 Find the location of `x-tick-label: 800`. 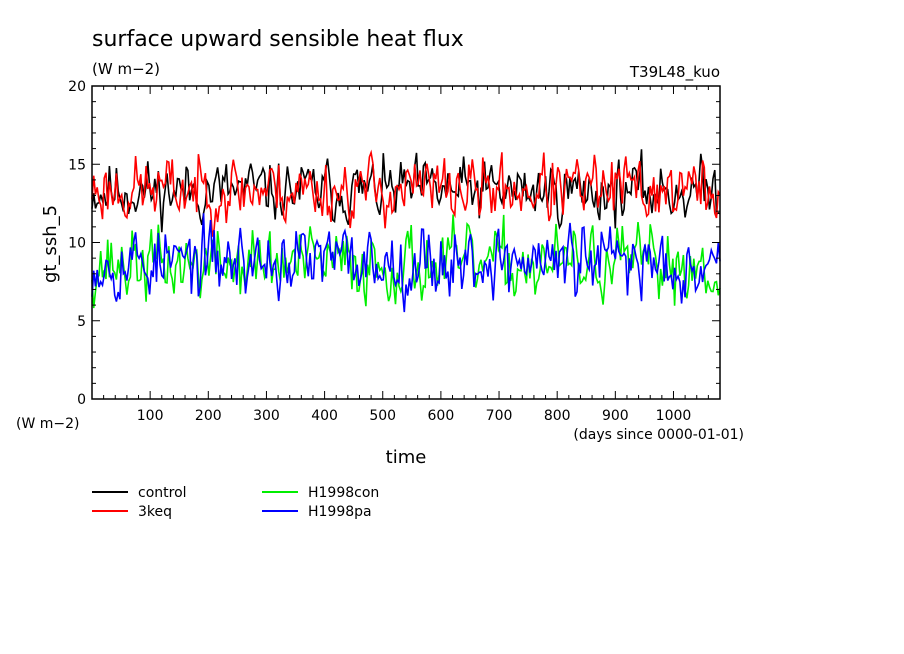

x-tick-label: 800 is located at coordinates (557, 416).